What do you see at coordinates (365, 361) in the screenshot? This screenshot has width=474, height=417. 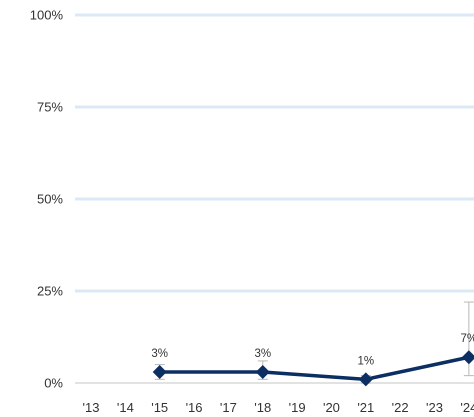 I see `data-label: 1%` at bounding box center [365, 361].